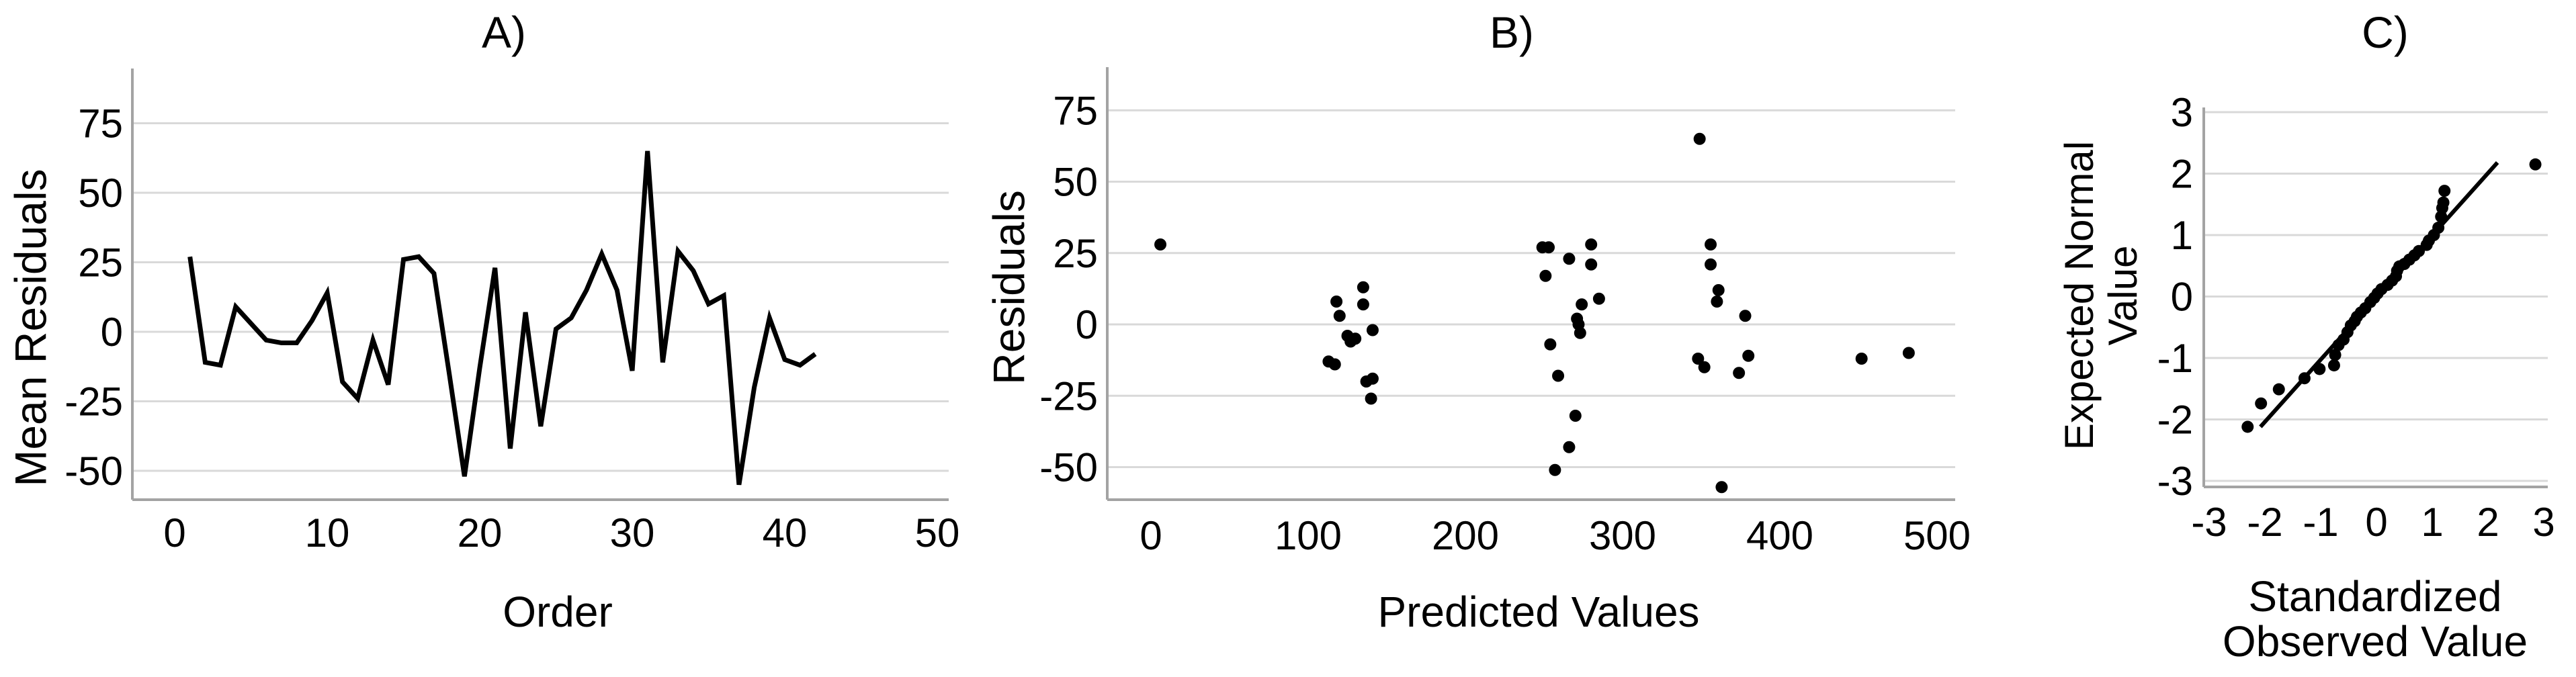 The image size is (2576, 677). Describe the element at coordinates (2391, 295) in the screenshot. I see `panel-c-data-points` at that location.